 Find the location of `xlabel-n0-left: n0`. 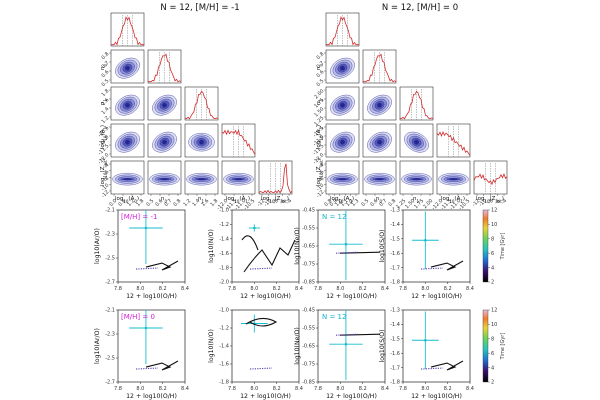

xlabel-n0-left: n0 is located at coordinates (164, 200).